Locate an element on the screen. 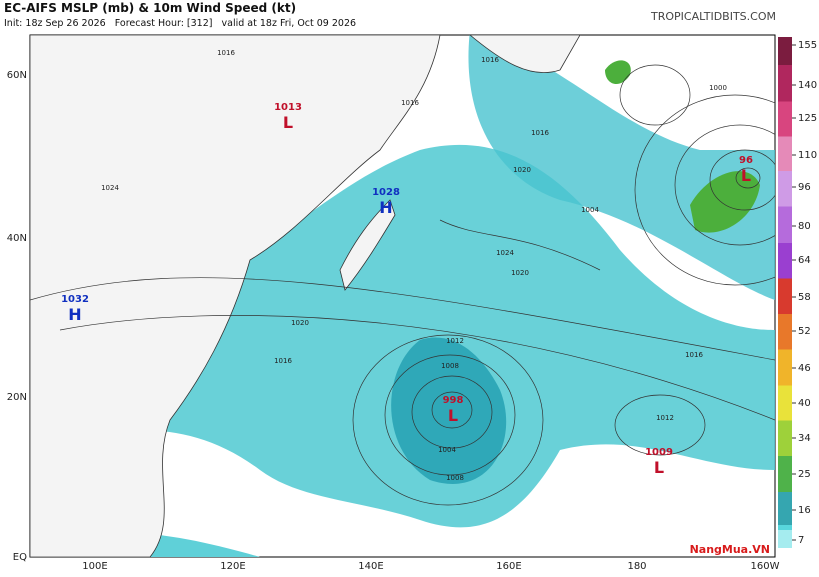  lat-label: EQ is located at coordinates (20, 557).